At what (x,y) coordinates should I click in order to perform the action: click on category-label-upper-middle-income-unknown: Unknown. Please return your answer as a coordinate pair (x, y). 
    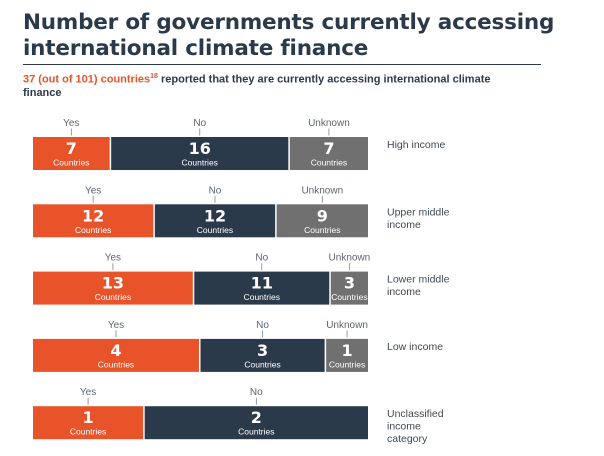
    Looking at the image, I should click on (322, 190).